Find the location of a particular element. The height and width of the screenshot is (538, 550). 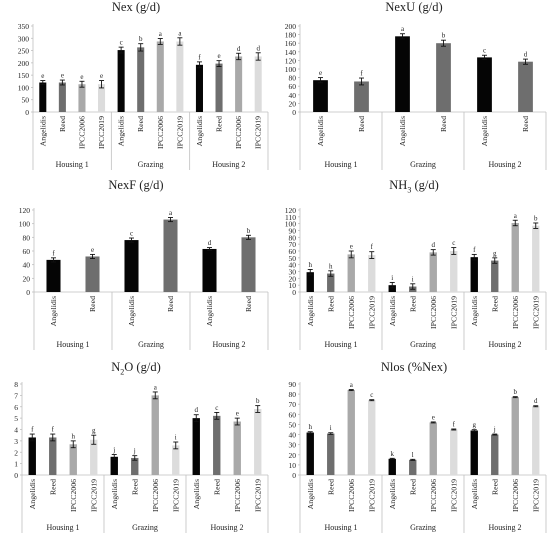

significance-letter: l is located at coordinates (413, 455).